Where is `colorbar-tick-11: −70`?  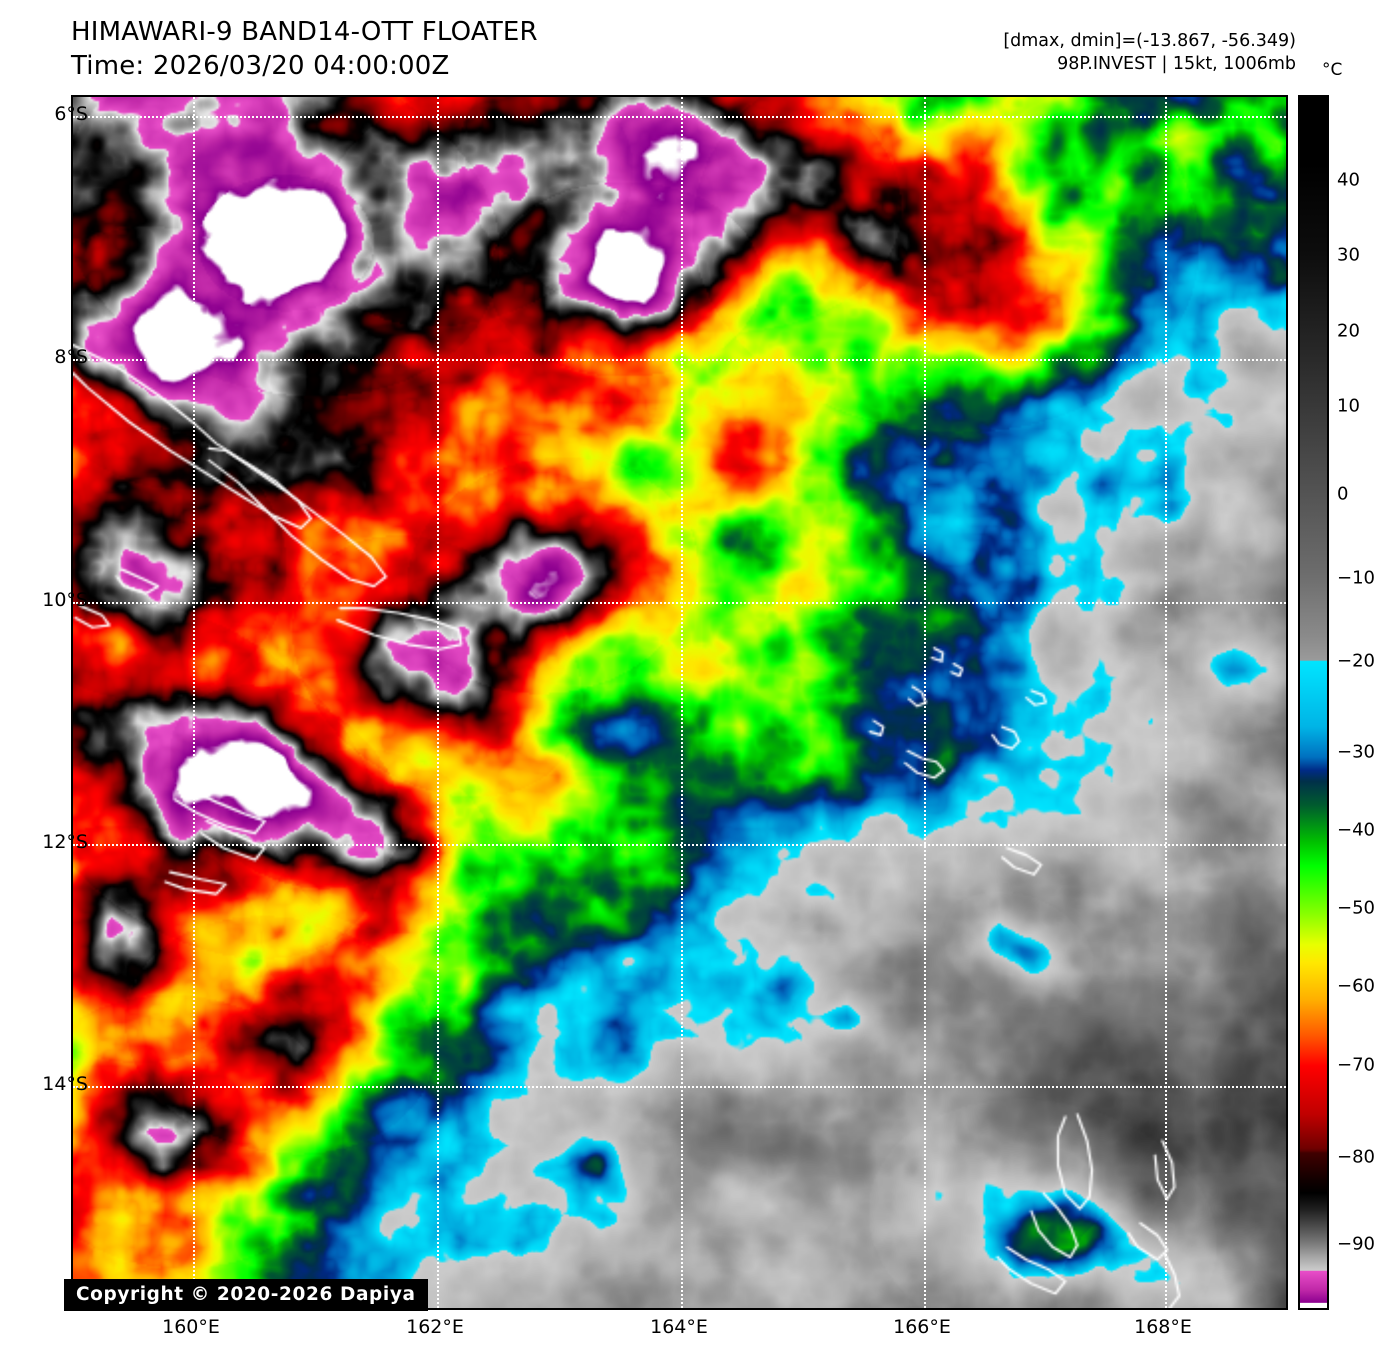 colorbar-tick-11: −70 is located at coordinates (1356, 1065).